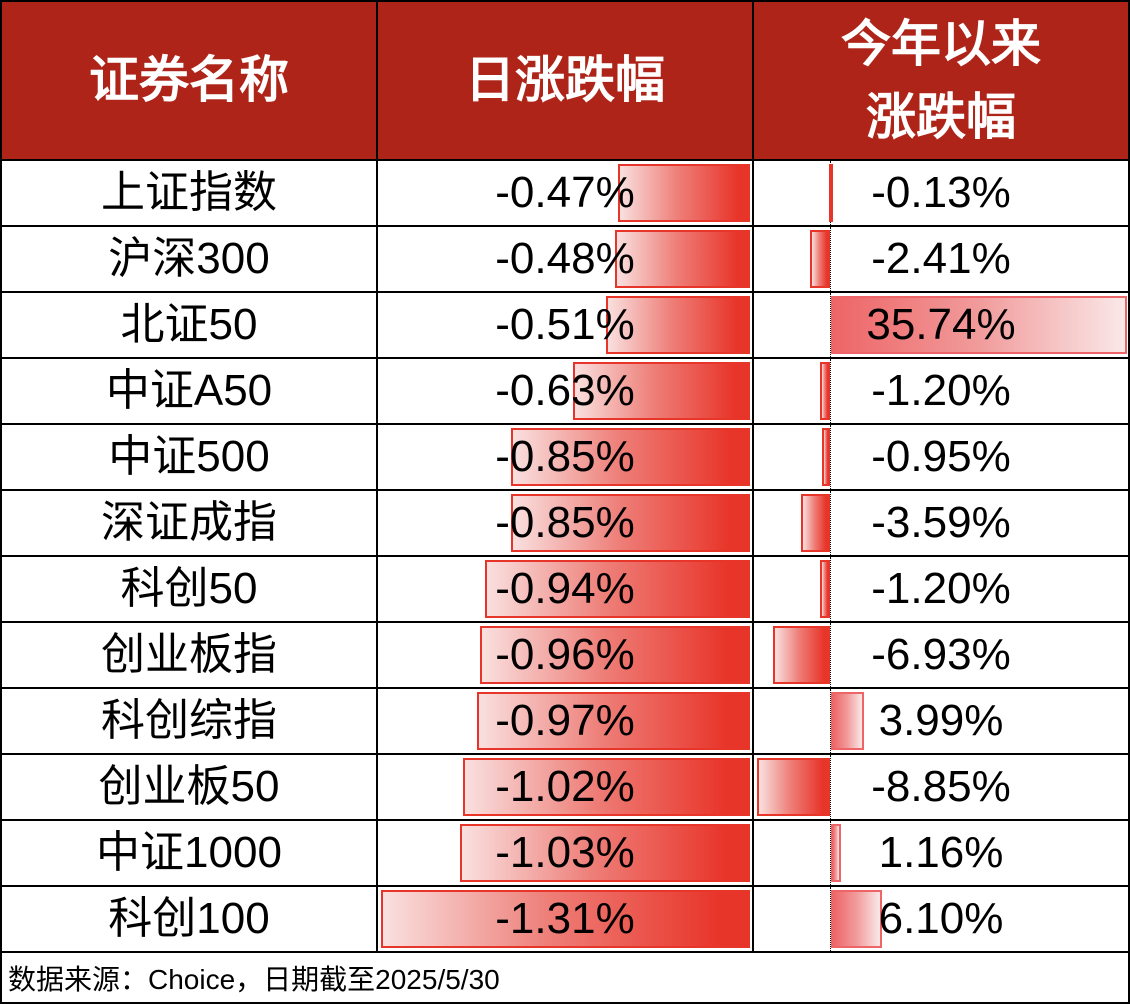 The width and height of the screenshot is (1130, 1004). I want to click on ytd-change-value: 35.74%, so click(941, 324).